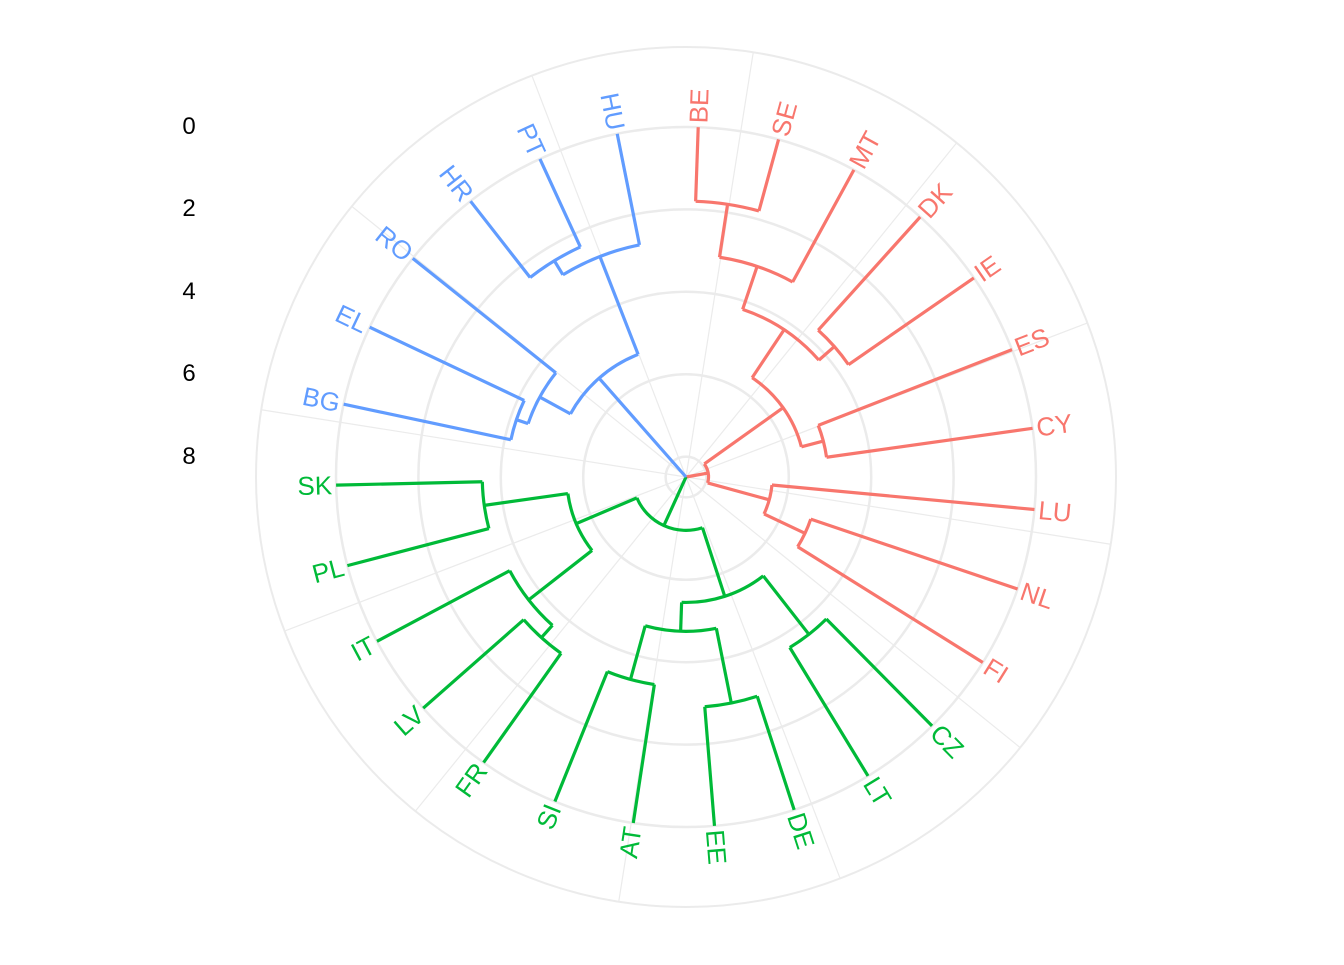  What do you see at coordinates (630, 843) in the screenshot?
I see `leaf-label-at: AT` at bounding box center [630, 843].